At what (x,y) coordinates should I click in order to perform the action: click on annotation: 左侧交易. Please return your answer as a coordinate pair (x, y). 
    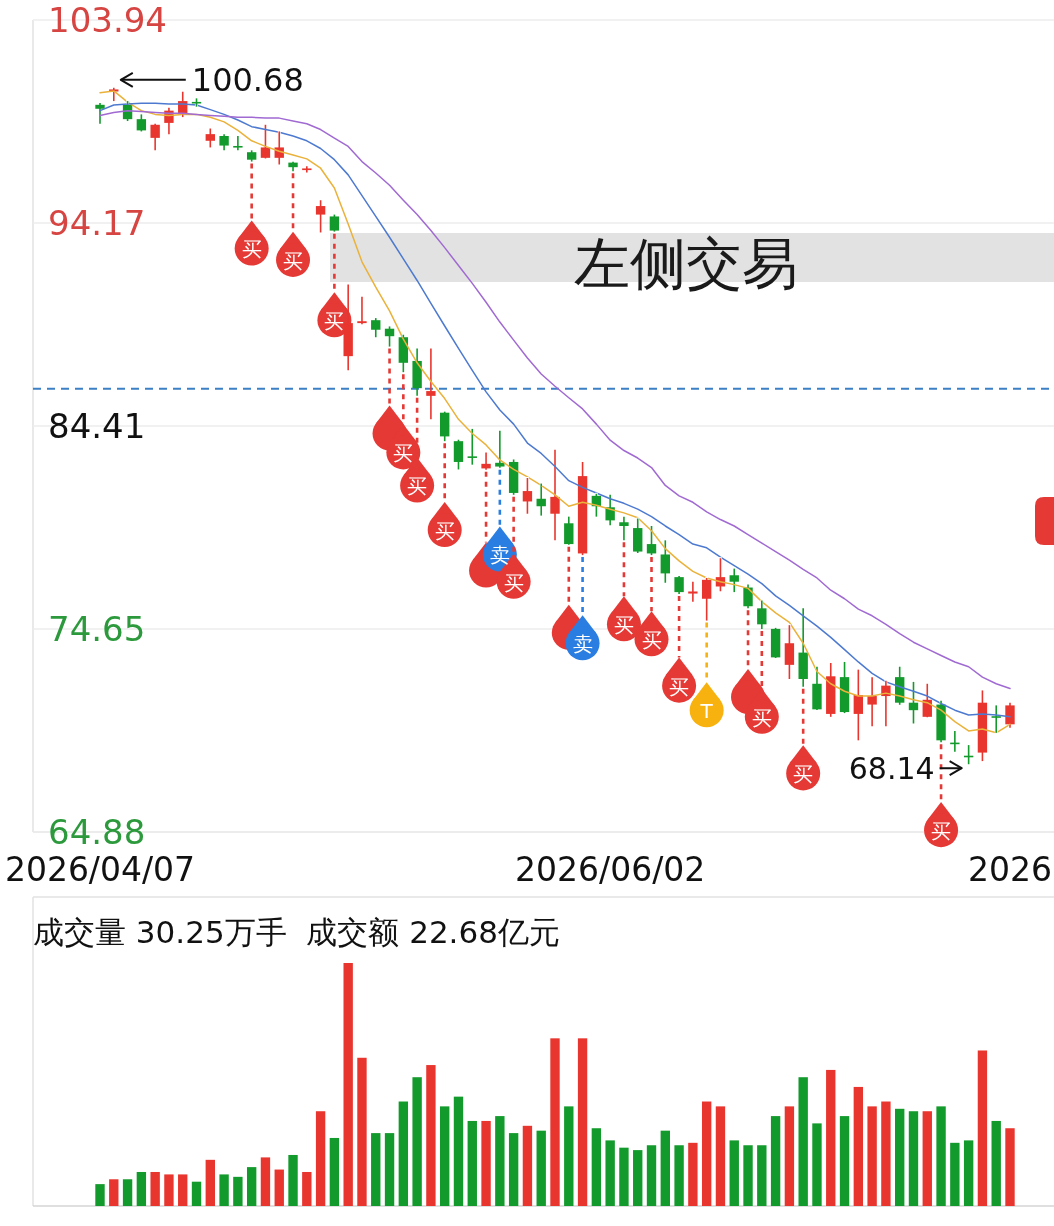
    Looking at the image, I should click on (686, 263).